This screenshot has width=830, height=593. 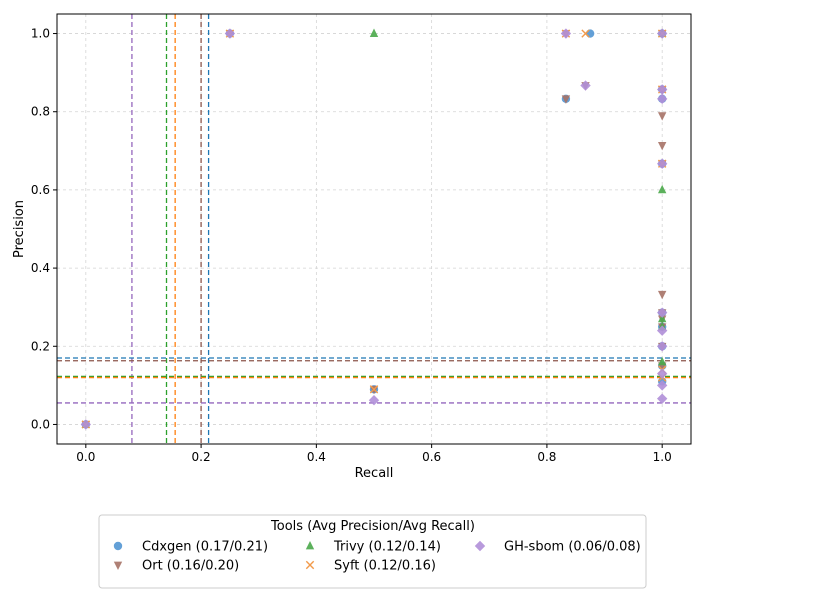 I want to click on y-tick-label: 0.6, so click(x=40, y=190).